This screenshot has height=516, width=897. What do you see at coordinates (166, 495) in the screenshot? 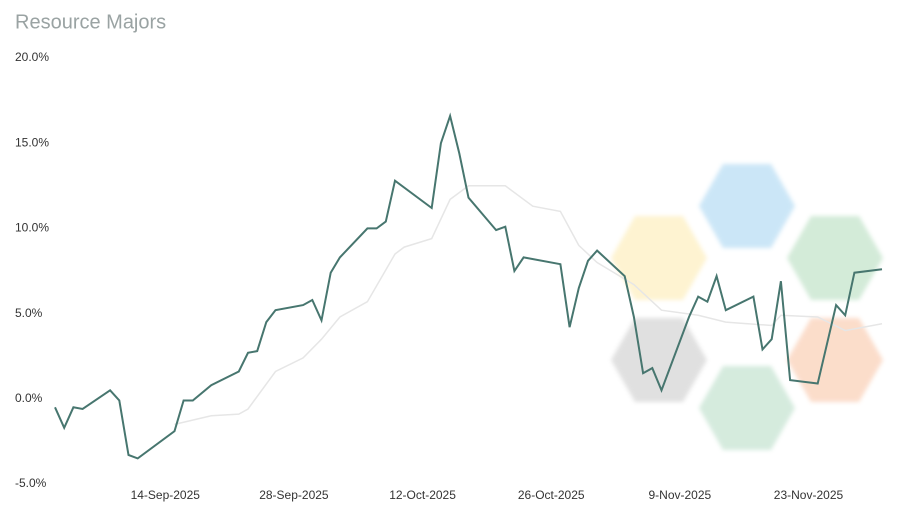
I see `x-tick-label: 14-Sep-2025` at bounding box center [166, 495].